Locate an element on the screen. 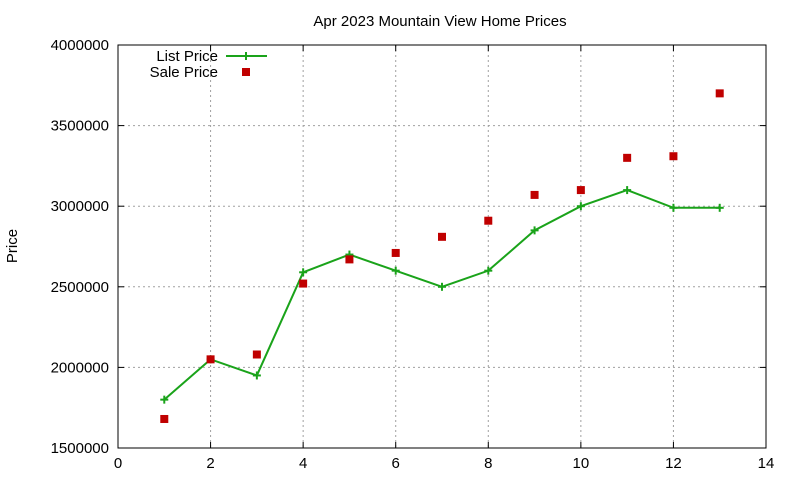 This screenshot has width=800, height=485. y-tick-label: 4000000 is located at coordinates (80, 45).